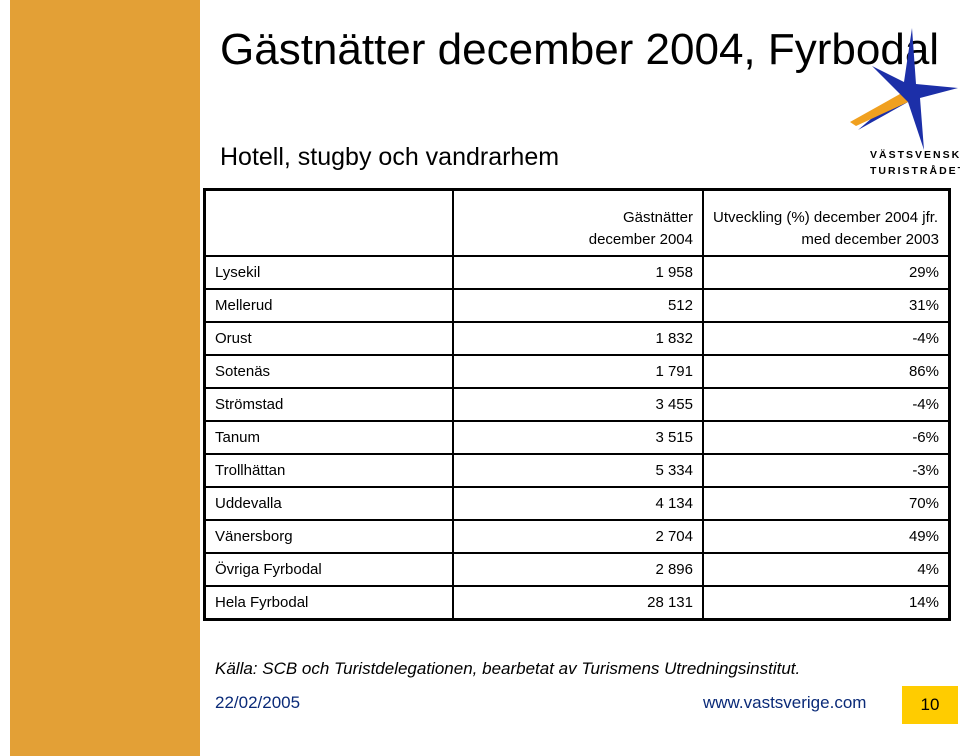 Image resolution: width=960 pixels, height=756 pixels. I want to click on cell-municipality: Mellerud, so click(328, 305).